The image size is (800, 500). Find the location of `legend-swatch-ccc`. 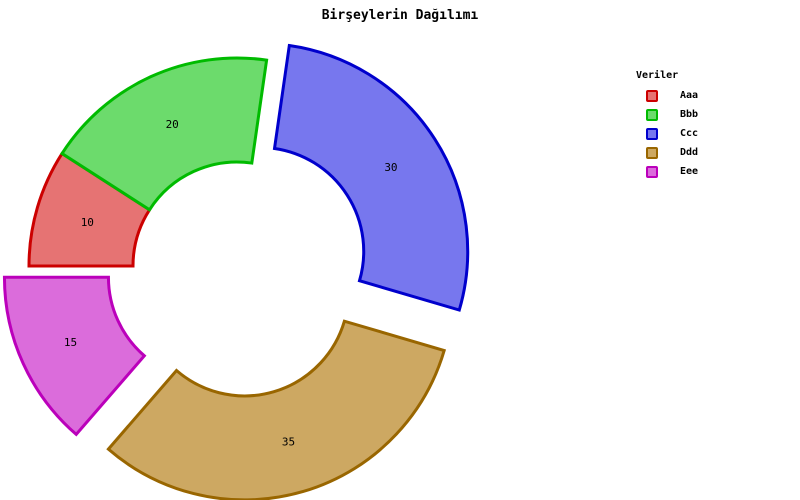

legend-swatch-ccc is located at coordinates (652, 133).